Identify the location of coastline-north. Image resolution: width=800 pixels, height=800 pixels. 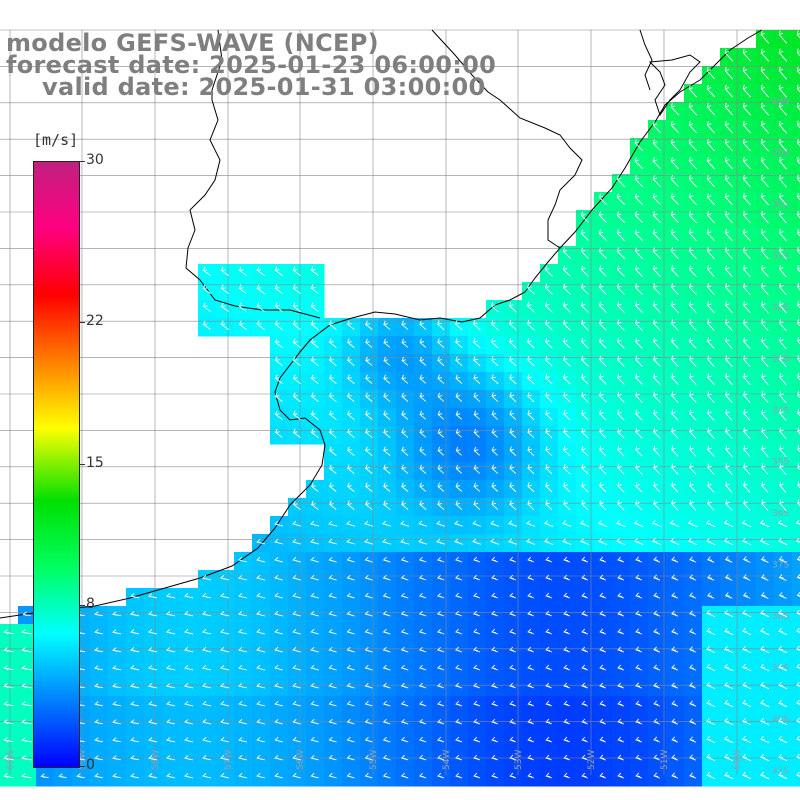
(646, 60).